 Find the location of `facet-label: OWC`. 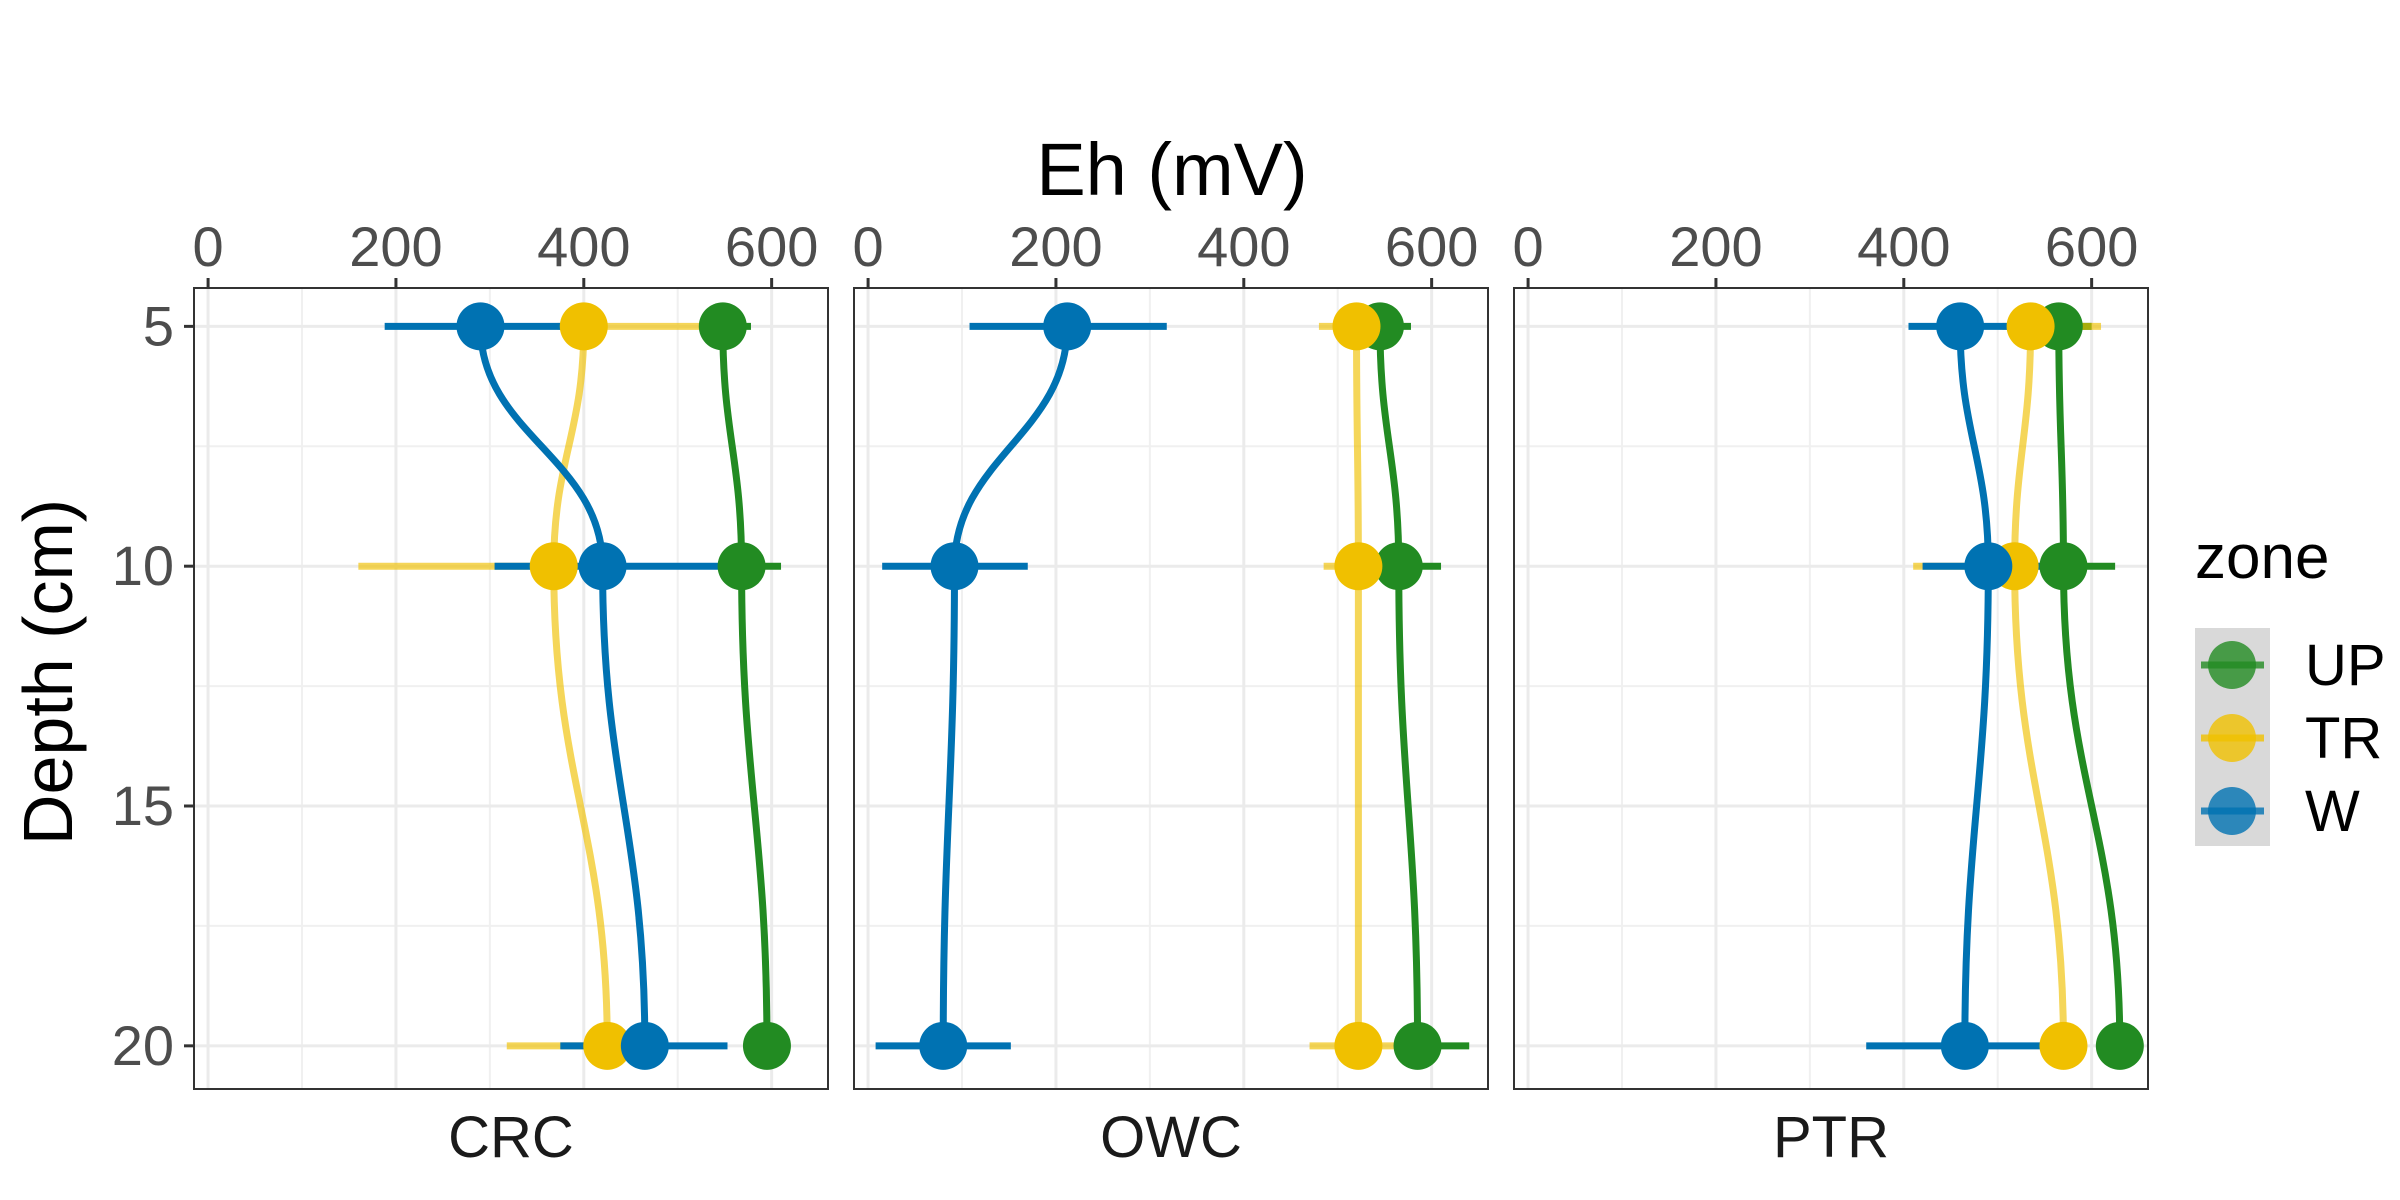

facet-label: OWC is located at coordinates (1171, 1137).